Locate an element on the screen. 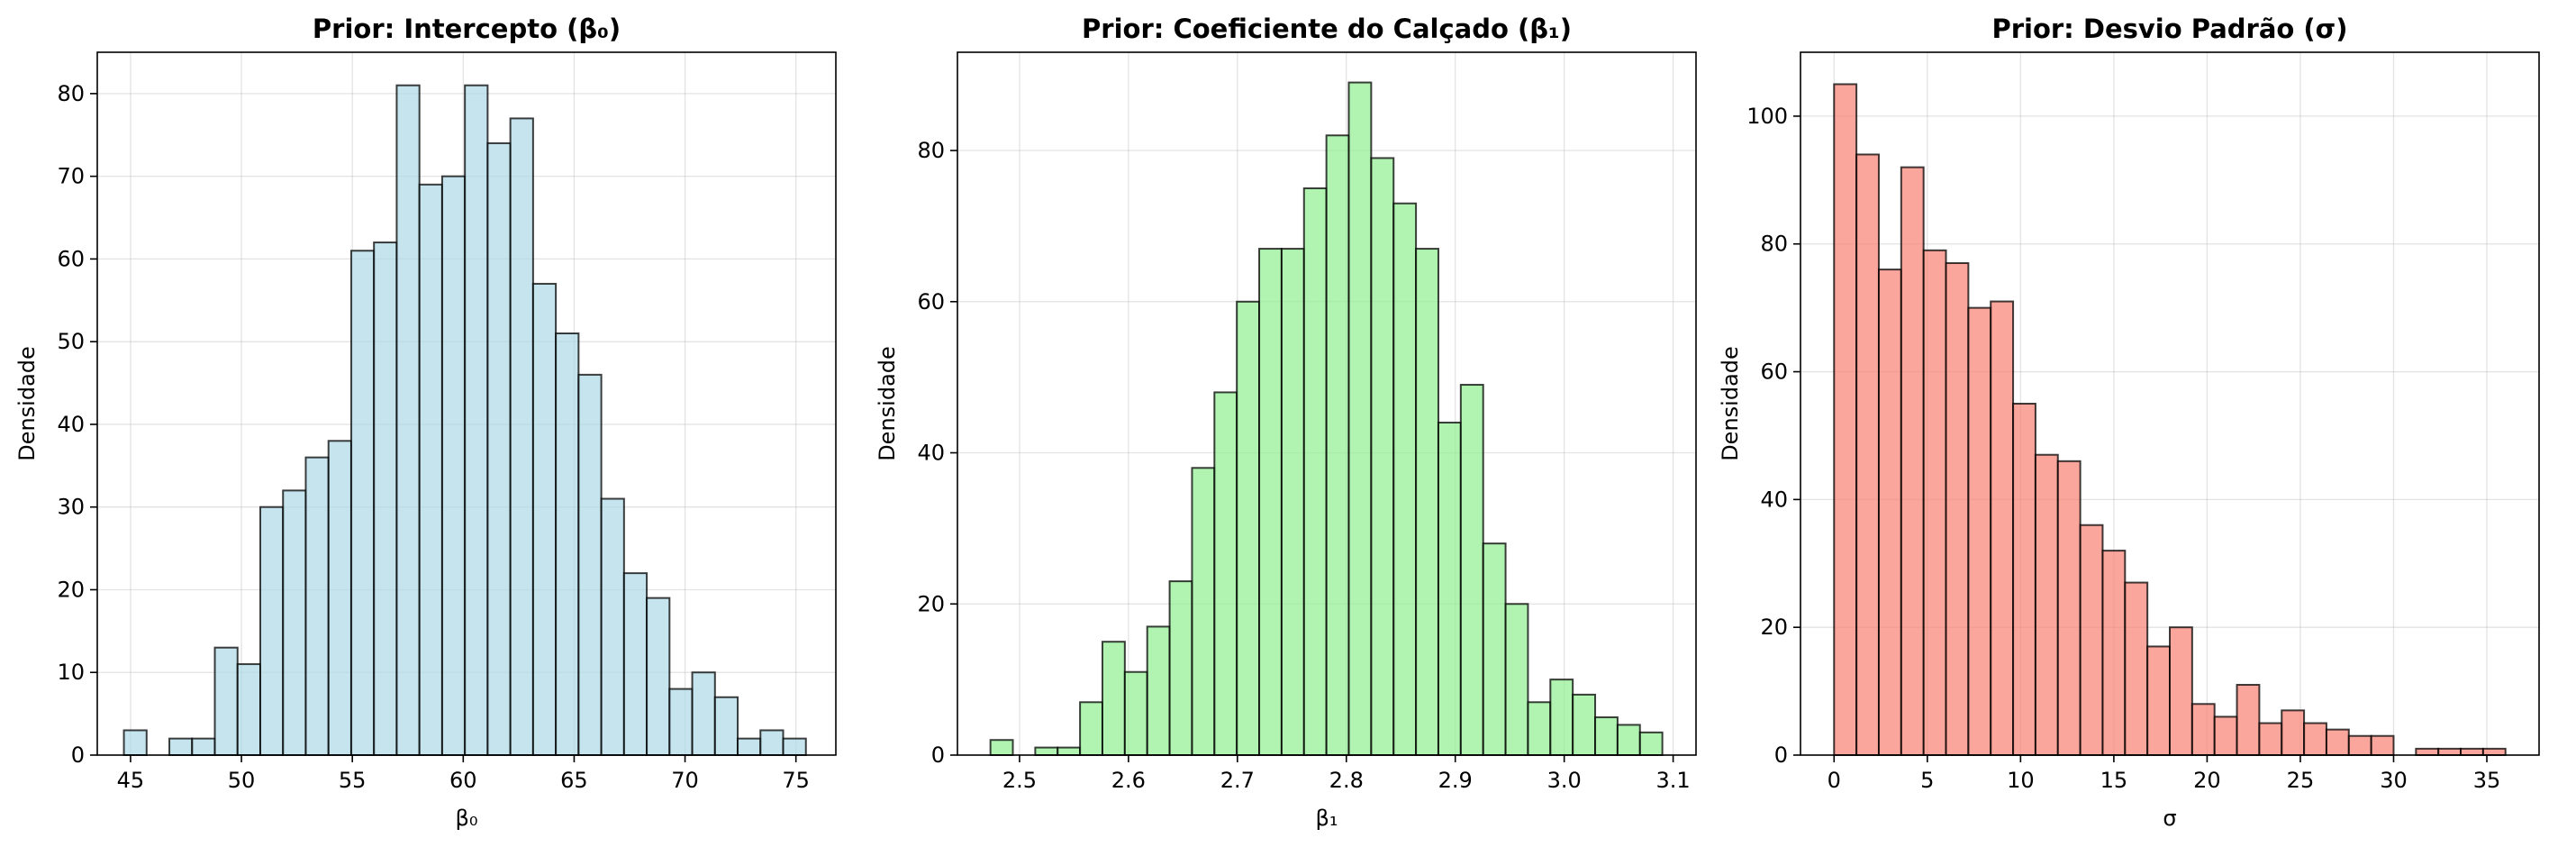 The height and width of the screenshot is (847, 2576). x-tick-label: 25 is located at coordinates (2301, 781).